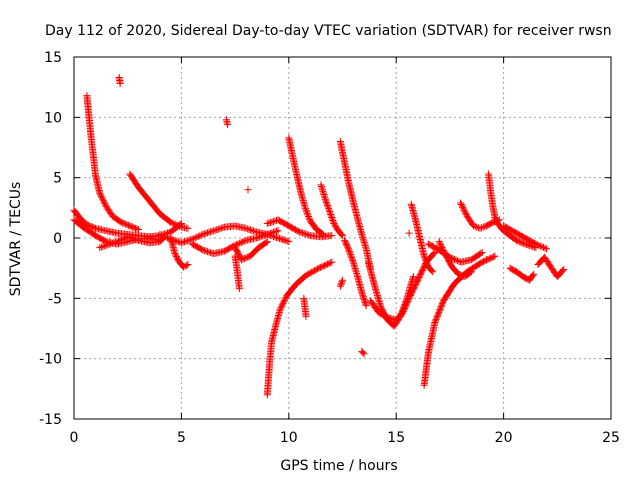 Image resolution: width=640 pixels, height=480 pixels. I want to click on y-tick-labels: -15 -10 -5 0 5 10 15, so click(50, 239).